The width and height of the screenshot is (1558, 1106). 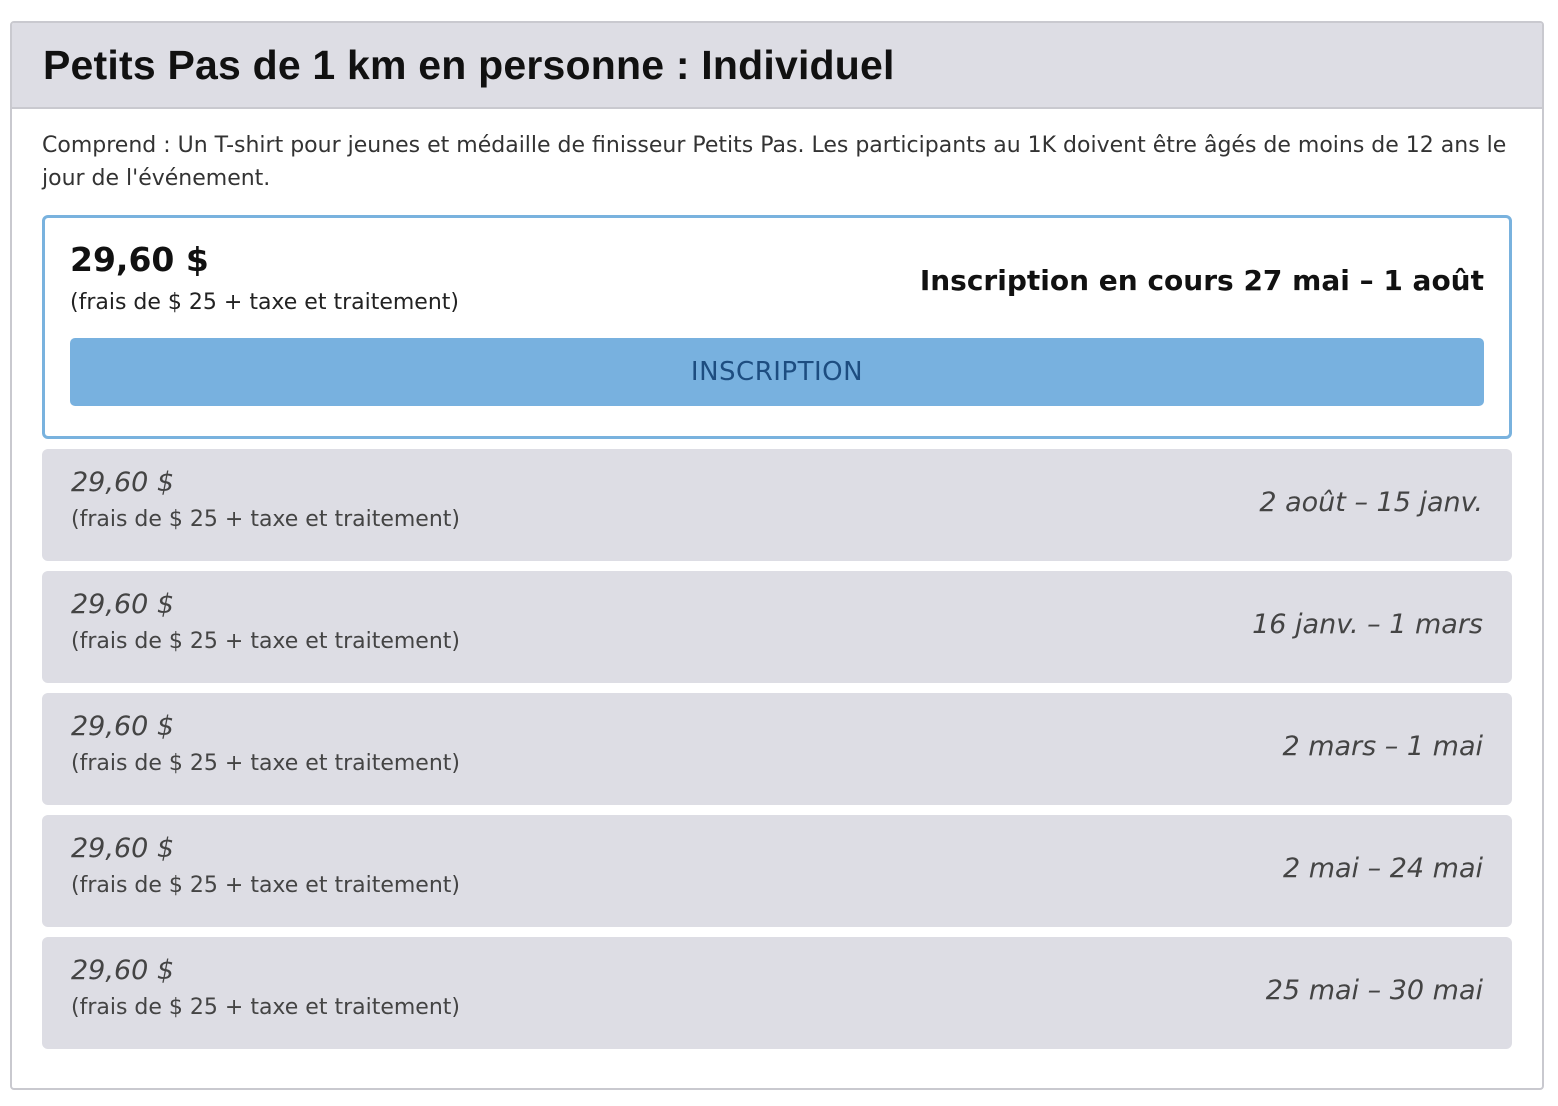 What do you see at coordinates (1201, 280) in the screenshot?
I see `tier-dates: Inscription en cours 27 mai – 1 août` at bounding box center [1201, 280].